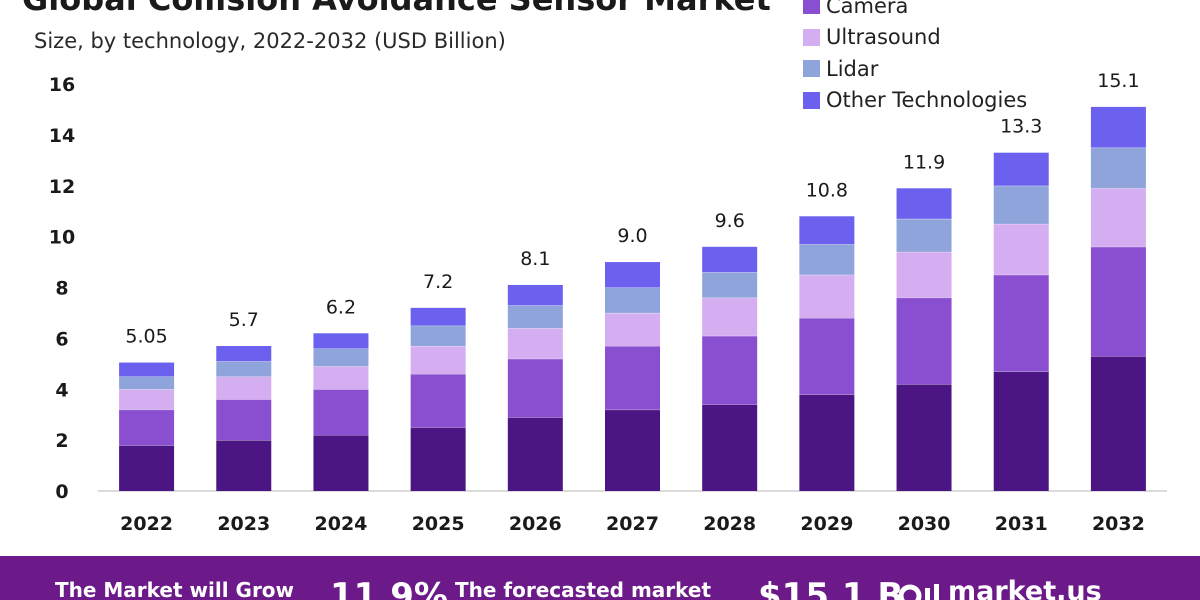  I want to click on bar-total-label: 11.9, so click(924, 162).